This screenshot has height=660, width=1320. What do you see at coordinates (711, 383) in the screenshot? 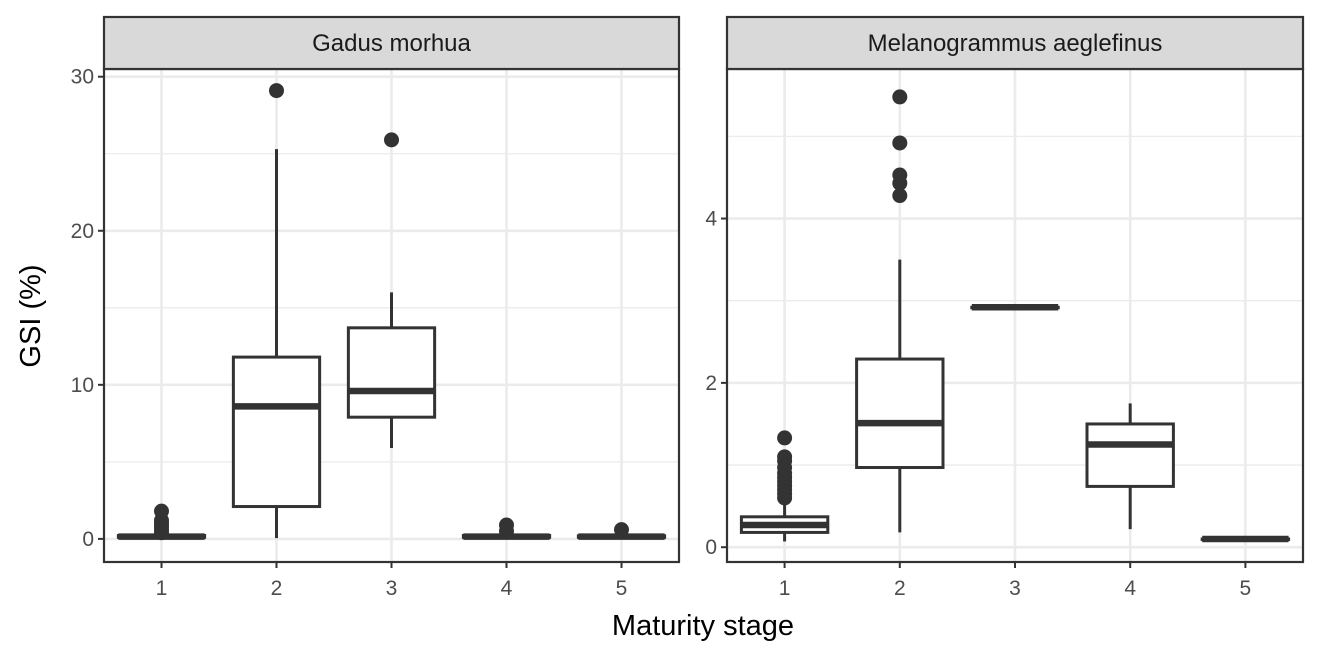
I see `y-tick-label: 2` at bounding box center [711, 383].